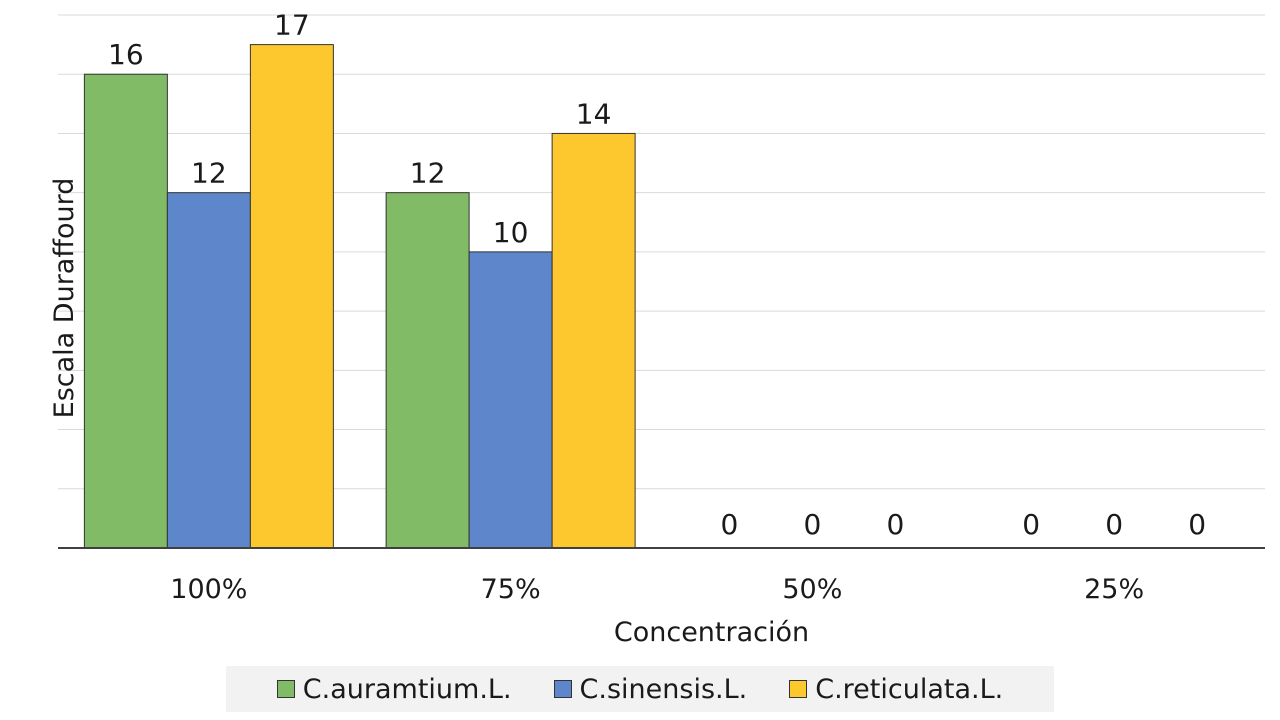 The image size is (1280, 720). What do you see at coordinates (812, 524) in the screenshot?
I see `data-label-50-c-sinensis-l: 0` at bounding box center [812, 524].